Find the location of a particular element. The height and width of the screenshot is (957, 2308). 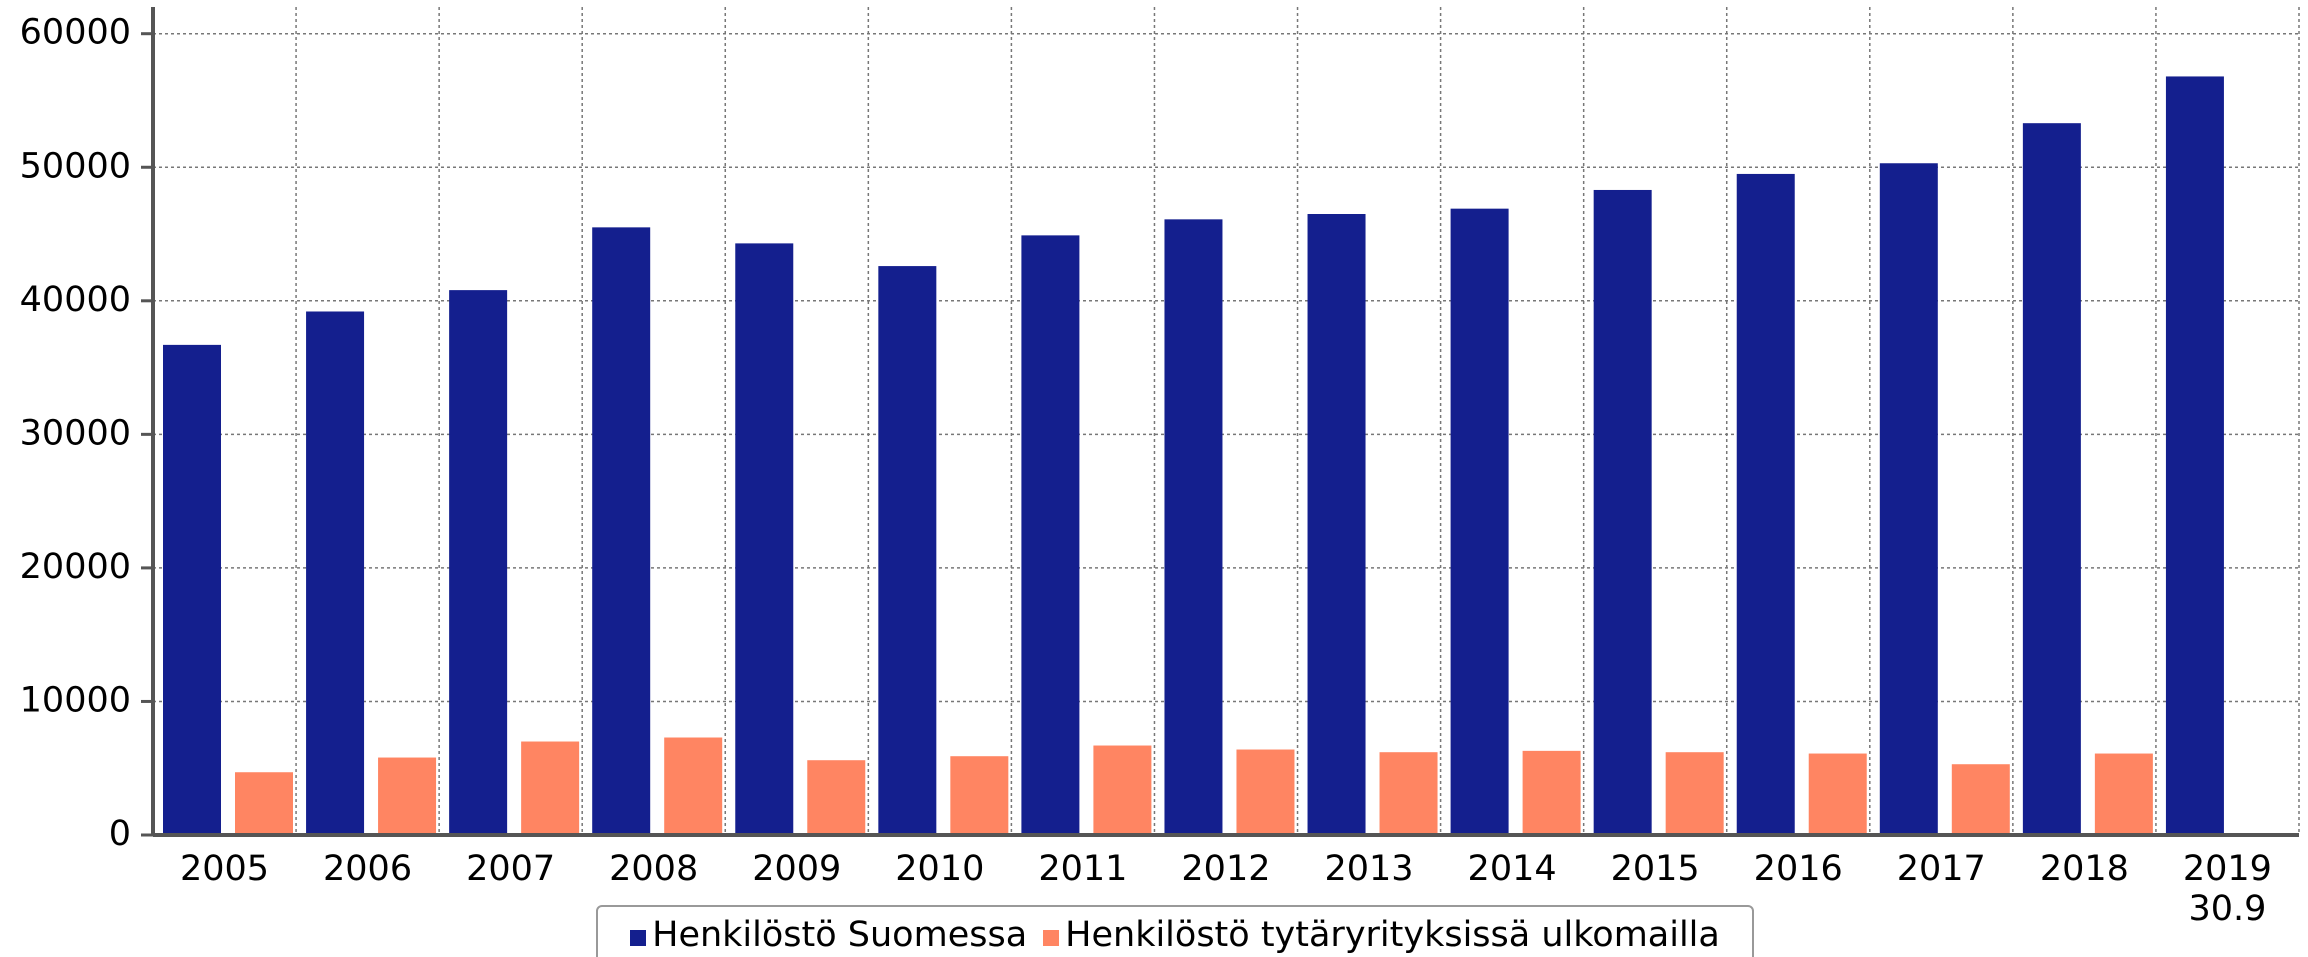

legend-item: Henkilöstö tytäryrityksissä ulkomailla is located at coordinates (1381, 935).